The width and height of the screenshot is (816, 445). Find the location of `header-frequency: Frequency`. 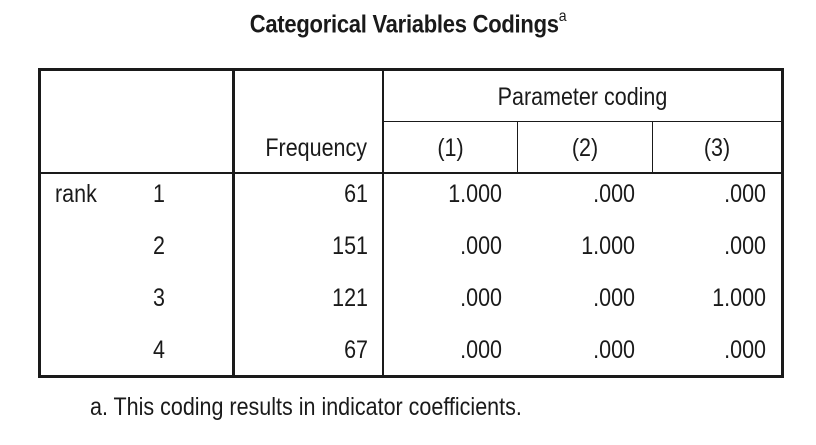

header-frequency: Frequency is located at coordinates (316, 148).